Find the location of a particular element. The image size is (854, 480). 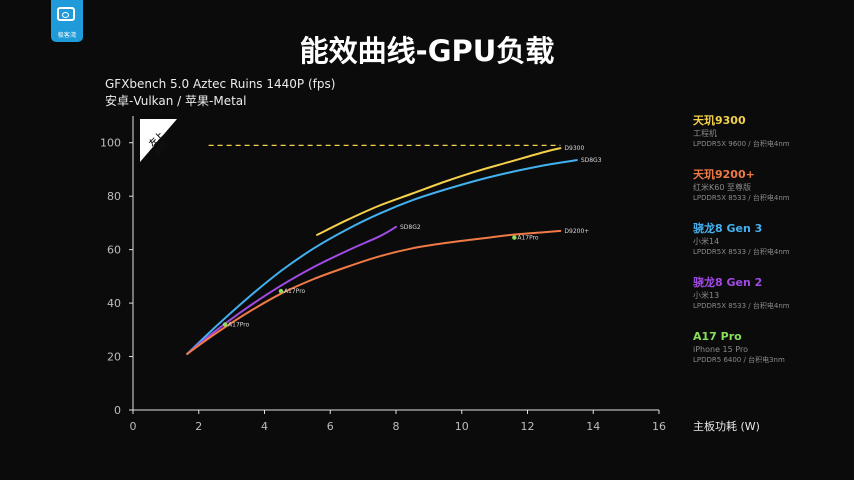

x-tick-label: 2 is located at coordinates (198, 426).